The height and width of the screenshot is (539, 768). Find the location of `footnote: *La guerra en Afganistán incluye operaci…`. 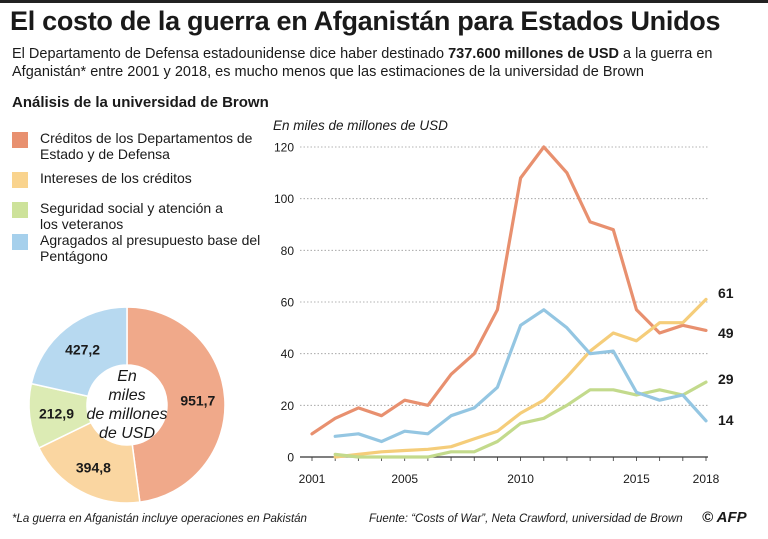

footnote: *La guerra en Afganistán incluye operaci… is located at coordinates (159, 519).